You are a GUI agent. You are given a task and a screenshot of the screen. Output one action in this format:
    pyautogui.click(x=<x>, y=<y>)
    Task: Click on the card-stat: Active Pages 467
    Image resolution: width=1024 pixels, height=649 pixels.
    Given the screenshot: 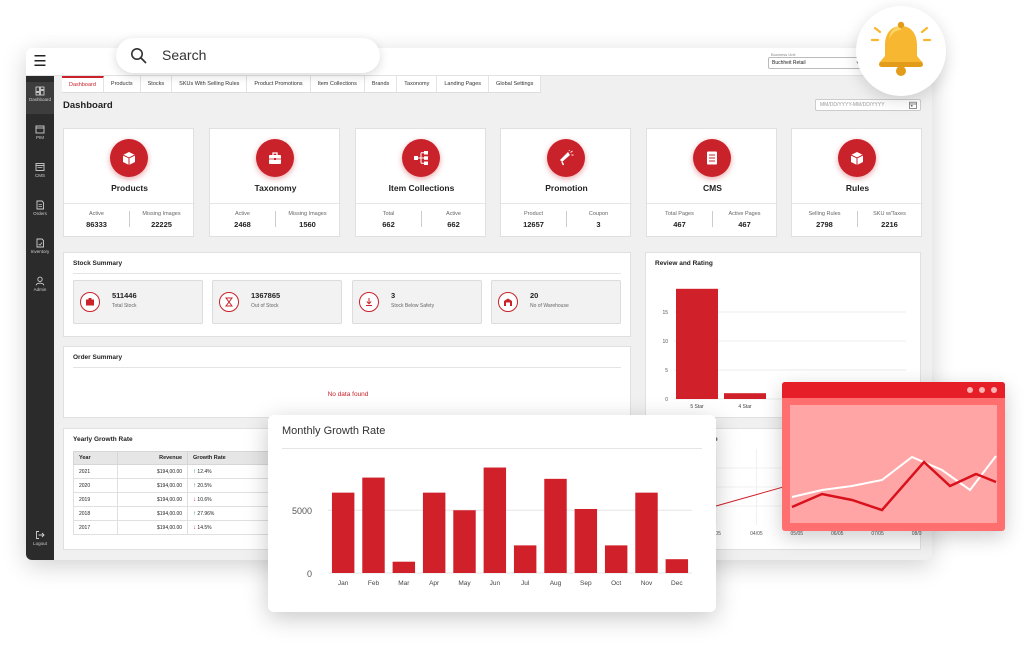 What is the action you would take?
    pyautogui.click(x=744, y=220)
    